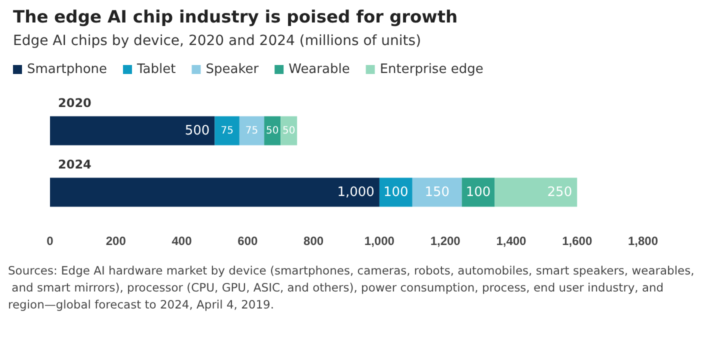 The width and height of the screenshot is (707, 343). I want to click on chart-title: The edge AI chip industry is poised for growth, so click(235, 18).